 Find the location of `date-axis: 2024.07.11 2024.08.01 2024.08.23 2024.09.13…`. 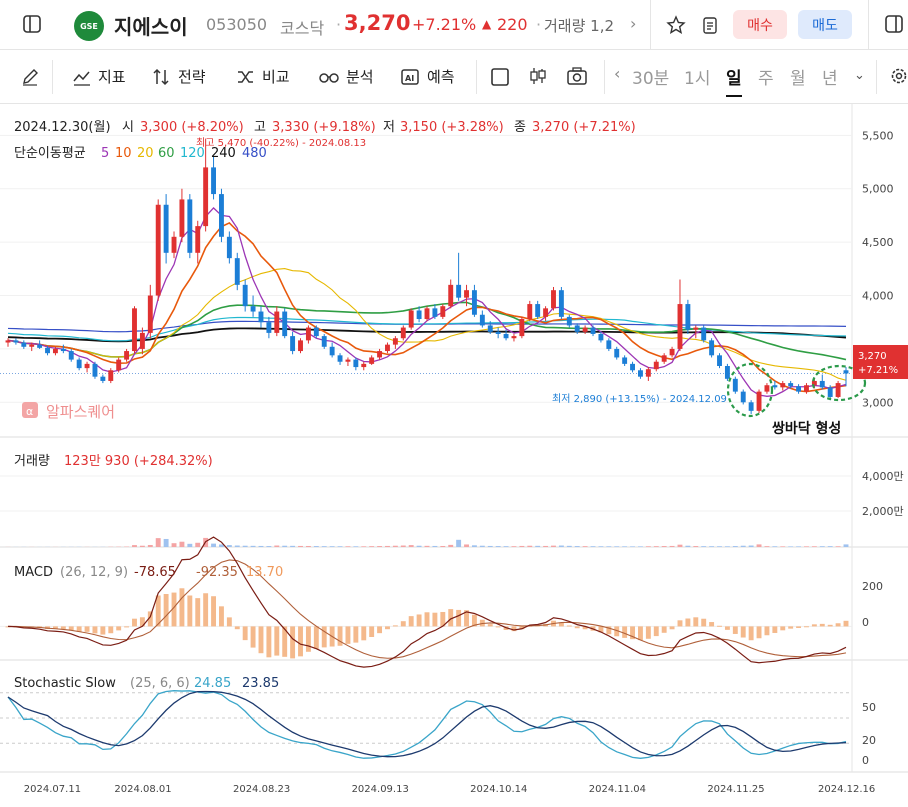

date-axis: 2024.07.11 2024.08.01 2024.08.23 2024.09.13… is located at coordinates (449, 789).